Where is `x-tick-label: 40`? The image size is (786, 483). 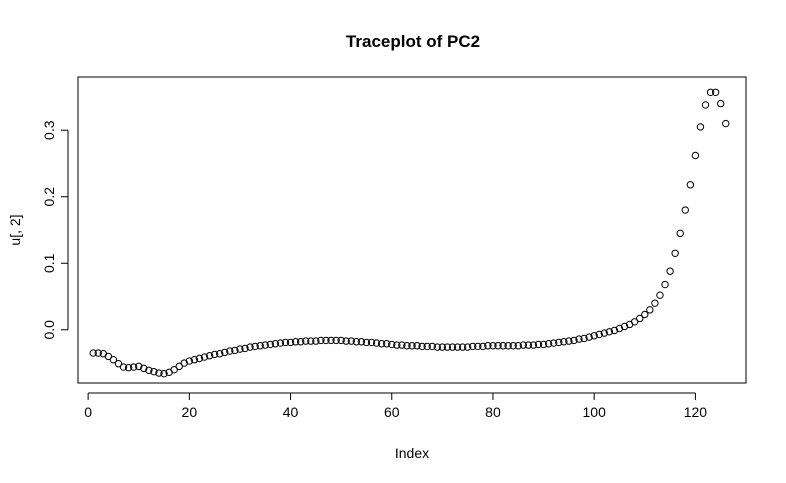
x-tick-label: 40 is located at coordinates (291, 412).